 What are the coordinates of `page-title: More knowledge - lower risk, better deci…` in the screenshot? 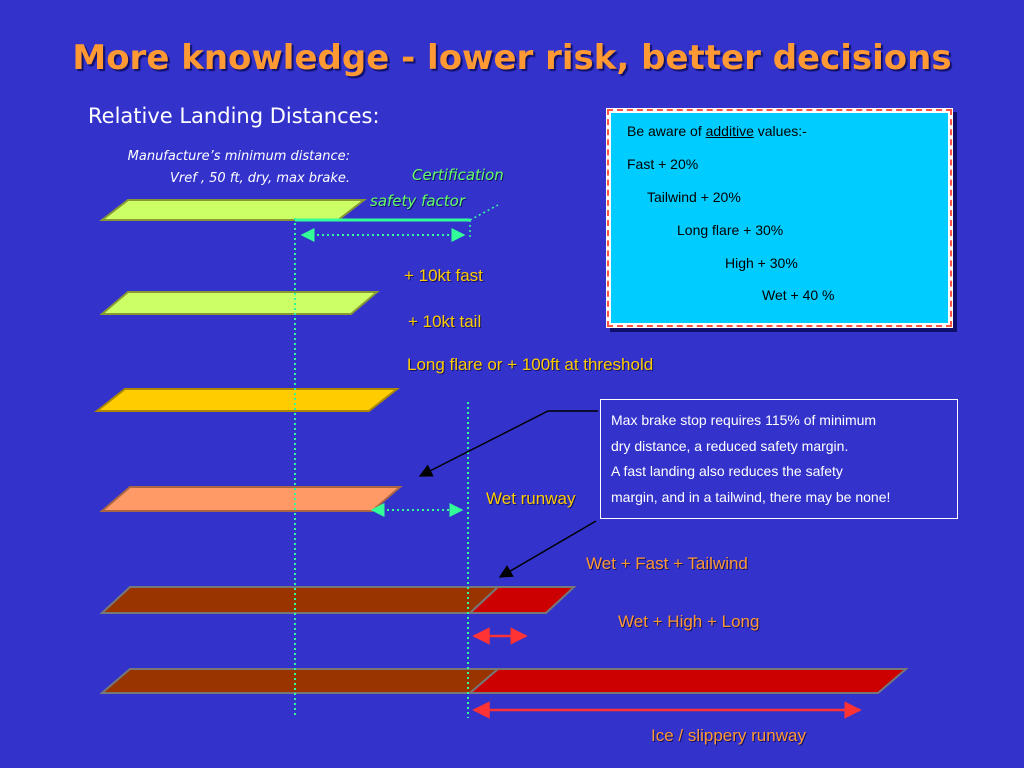 It's located at (512, 58).